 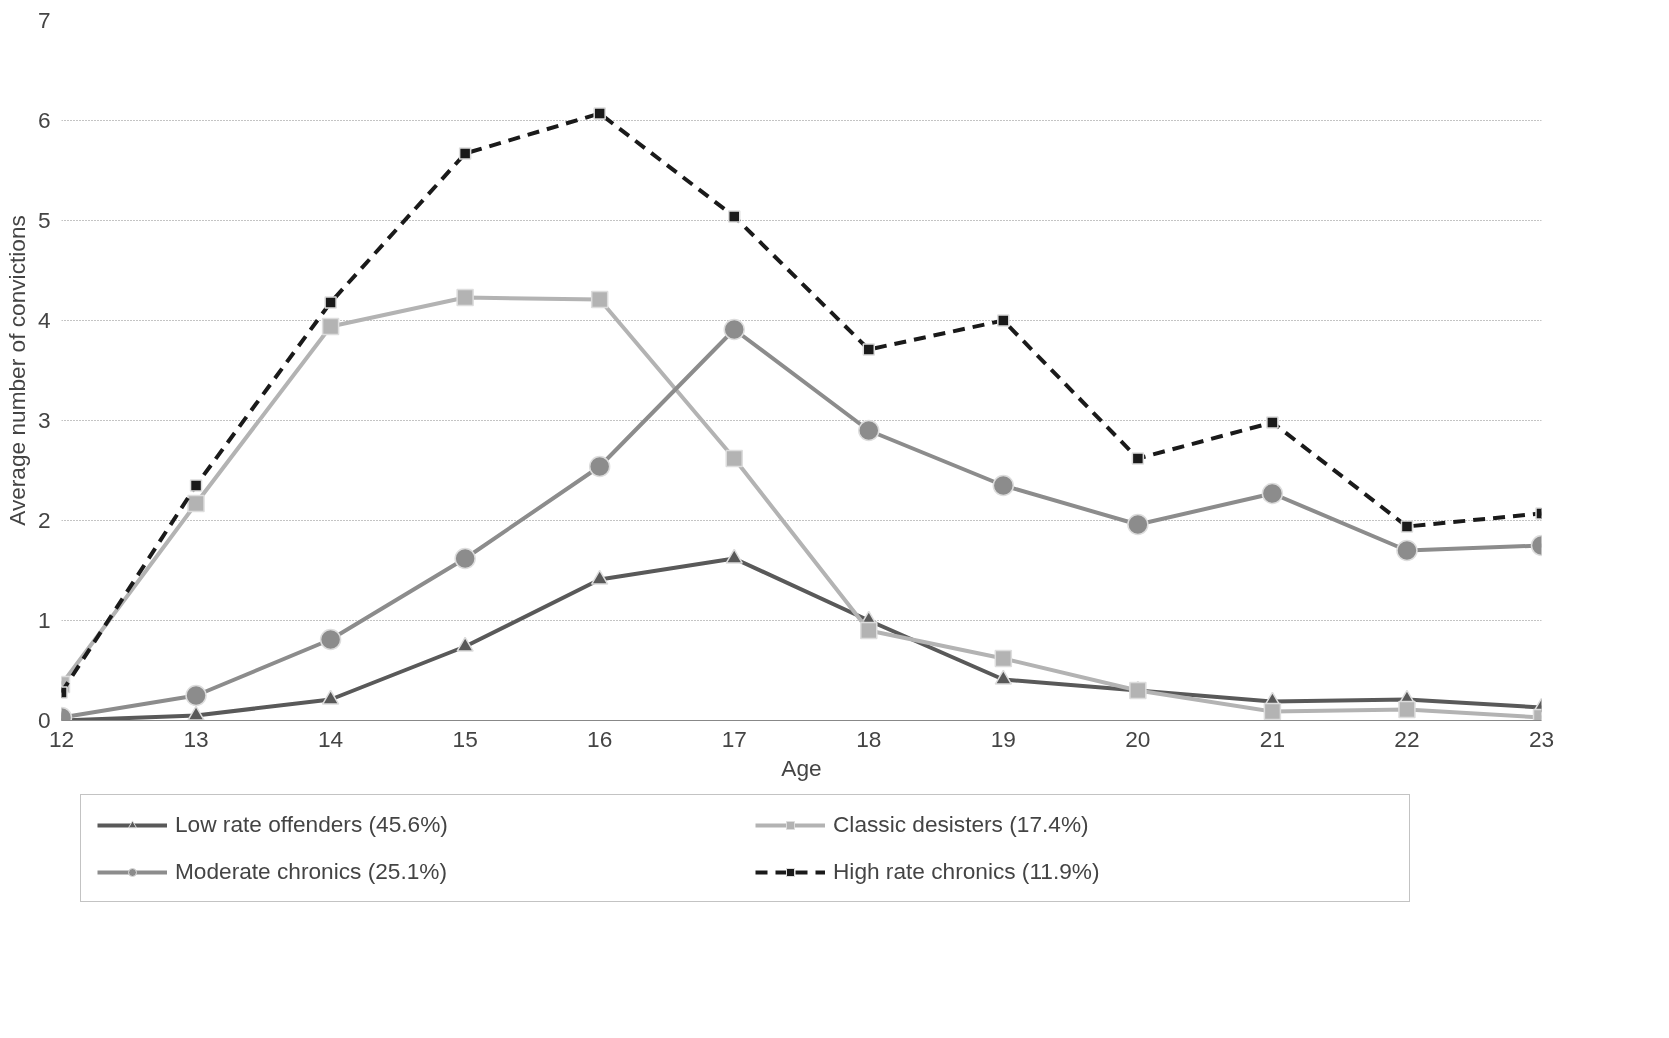 What do you see at coordinates (600, 738) in the screenshot?
I see `x-tick-label: 16` at bounding box center [600, 738].